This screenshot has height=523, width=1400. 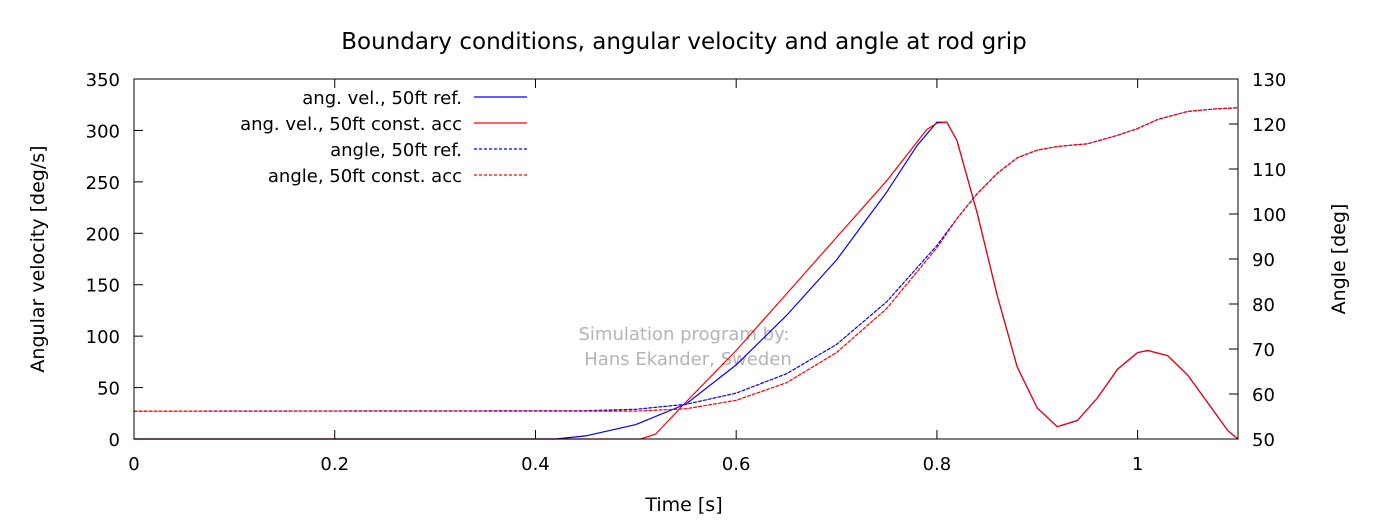 What do you see at coordinates (1269, 80) in the screenshot?
I see `y2-tick-label: 130` at bounding box center [1269, 80].